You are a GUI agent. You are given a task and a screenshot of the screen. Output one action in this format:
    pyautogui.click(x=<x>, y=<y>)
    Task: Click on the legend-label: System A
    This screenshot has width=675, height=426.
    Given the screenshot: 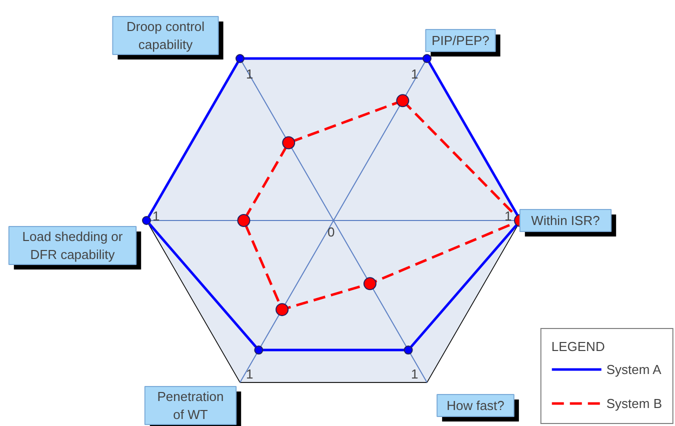 What is the action you would take?
    pyautogui.click(x=634, y=369)
    